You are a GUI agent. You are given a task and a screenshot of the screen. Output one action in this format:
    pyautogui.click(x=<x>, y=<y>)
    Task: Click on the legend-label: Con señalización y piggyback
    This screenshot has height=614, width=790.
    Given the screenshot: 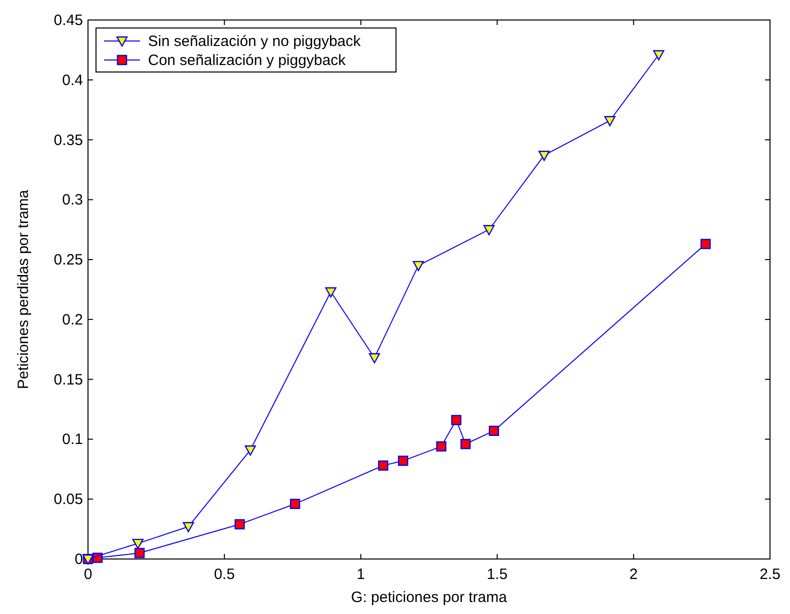 What is the action you would take?
    pyautogui.click(x=247, y=60)
    